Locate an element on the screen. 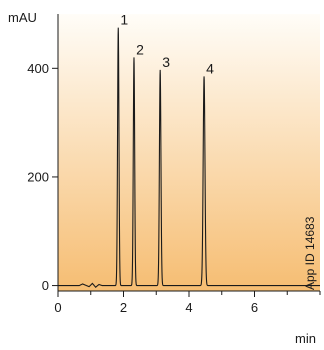 The height and width of the screenshot is (350, 324). x-tick-label: 6 is located at coordinates (254, 307).